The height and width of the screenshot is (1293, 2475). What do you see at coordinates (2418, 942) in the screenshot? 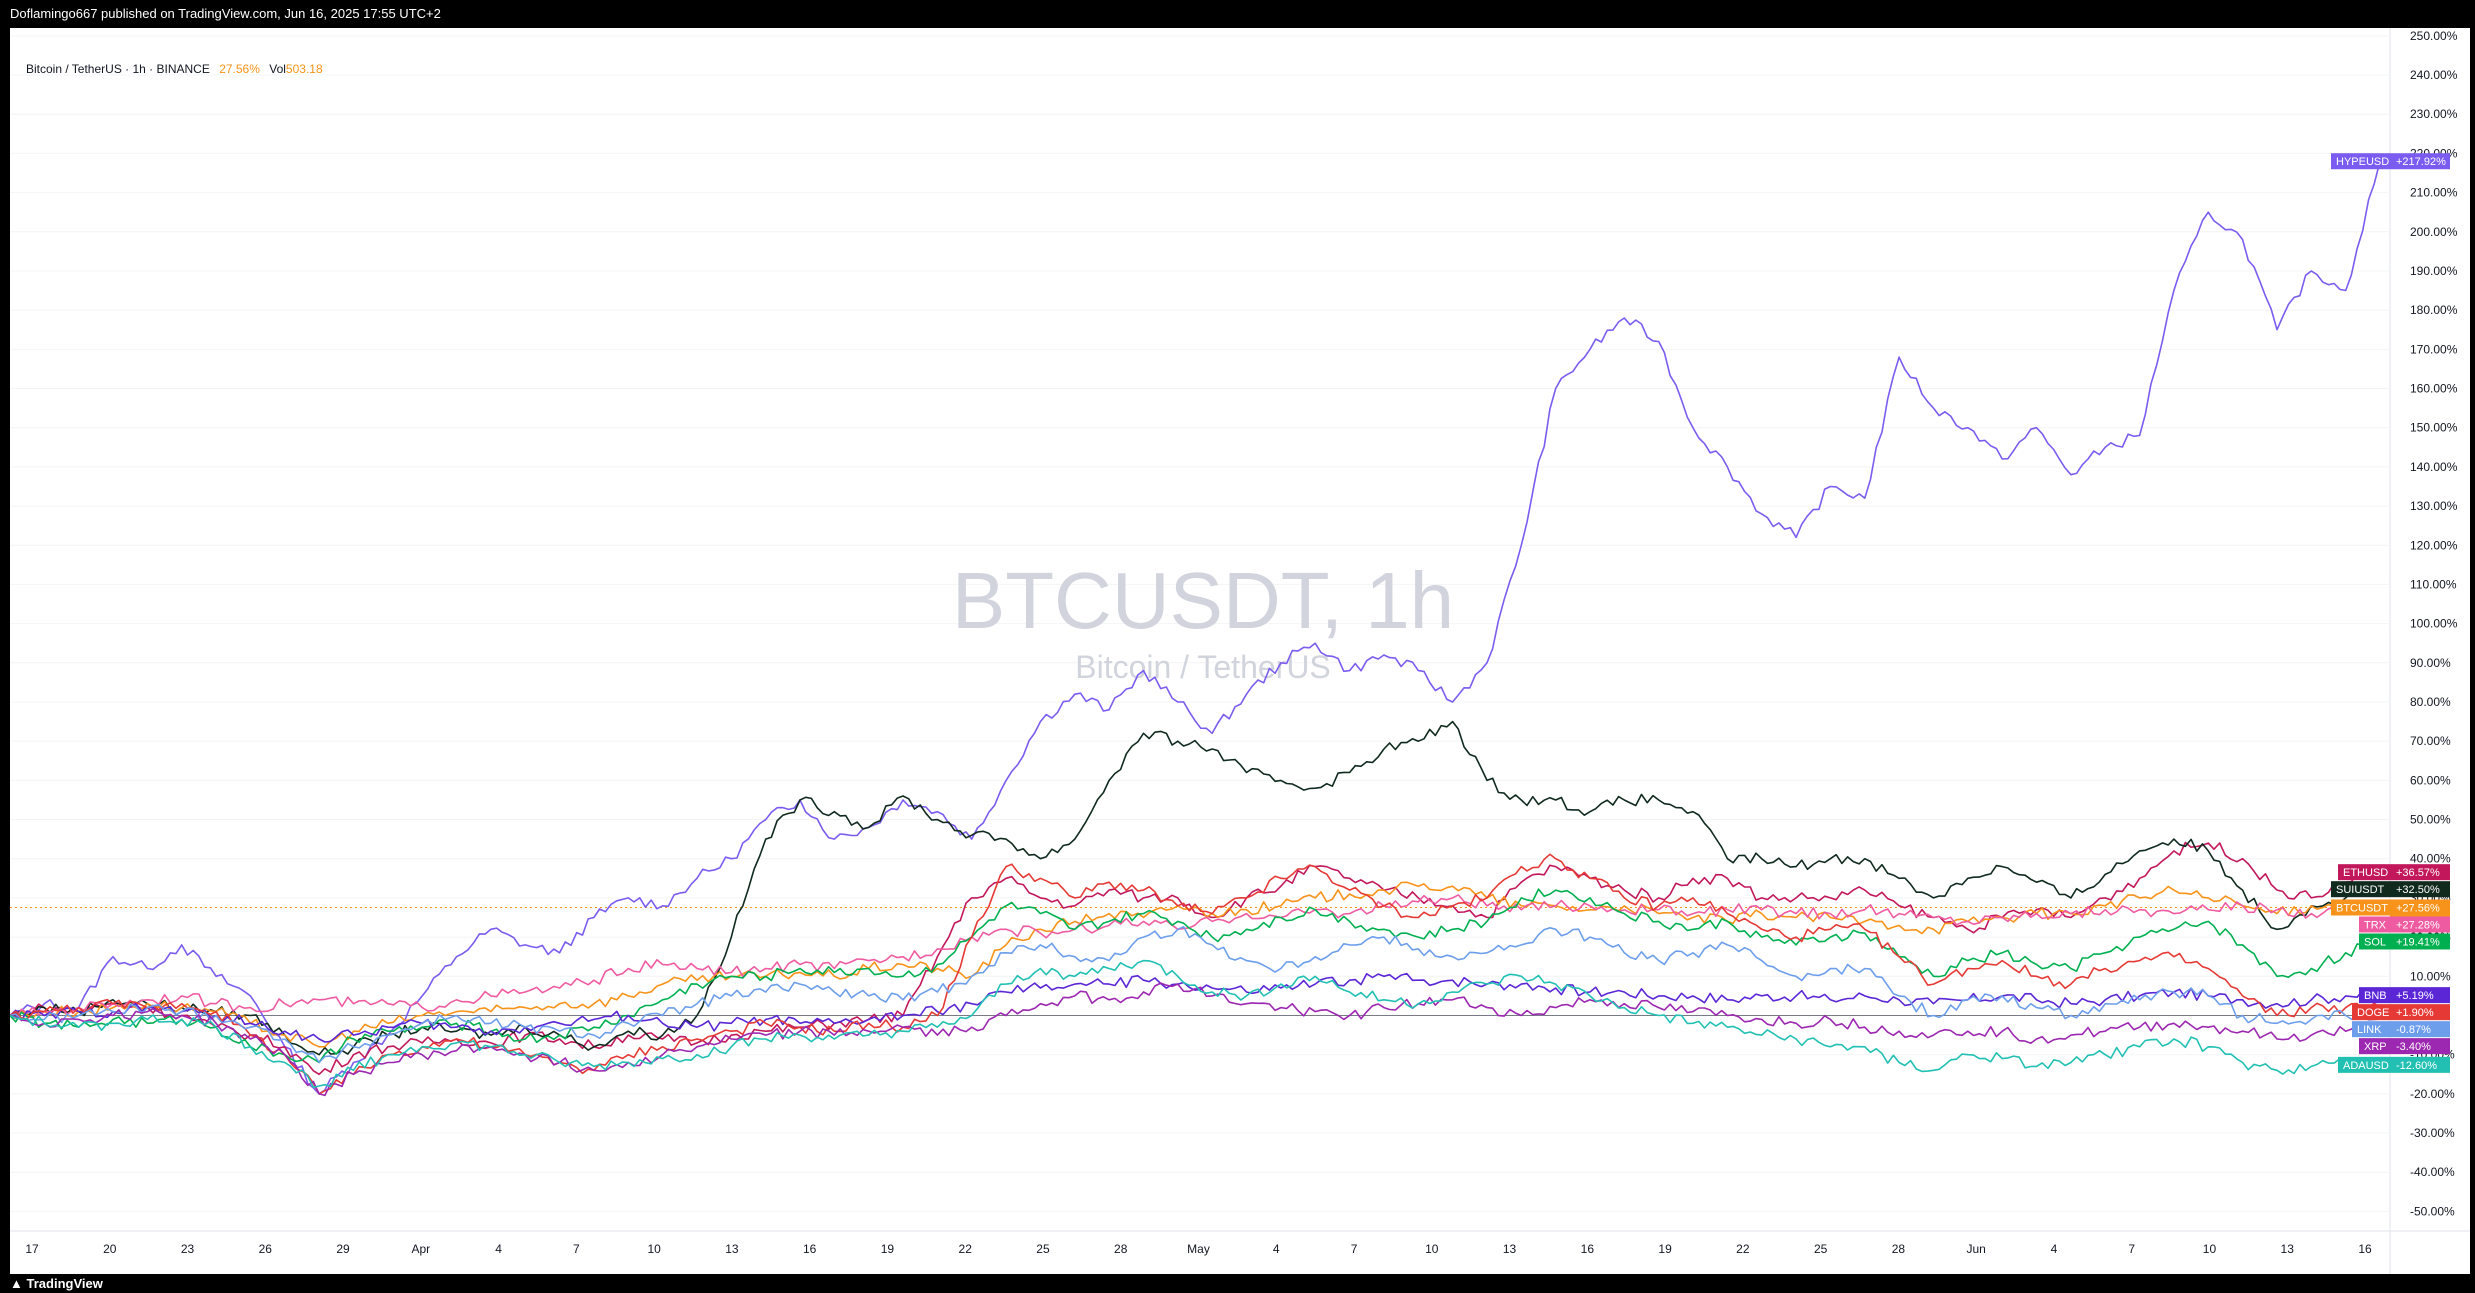
I see `value-label-change: +19.41%` at bounding box center [2418, 942].